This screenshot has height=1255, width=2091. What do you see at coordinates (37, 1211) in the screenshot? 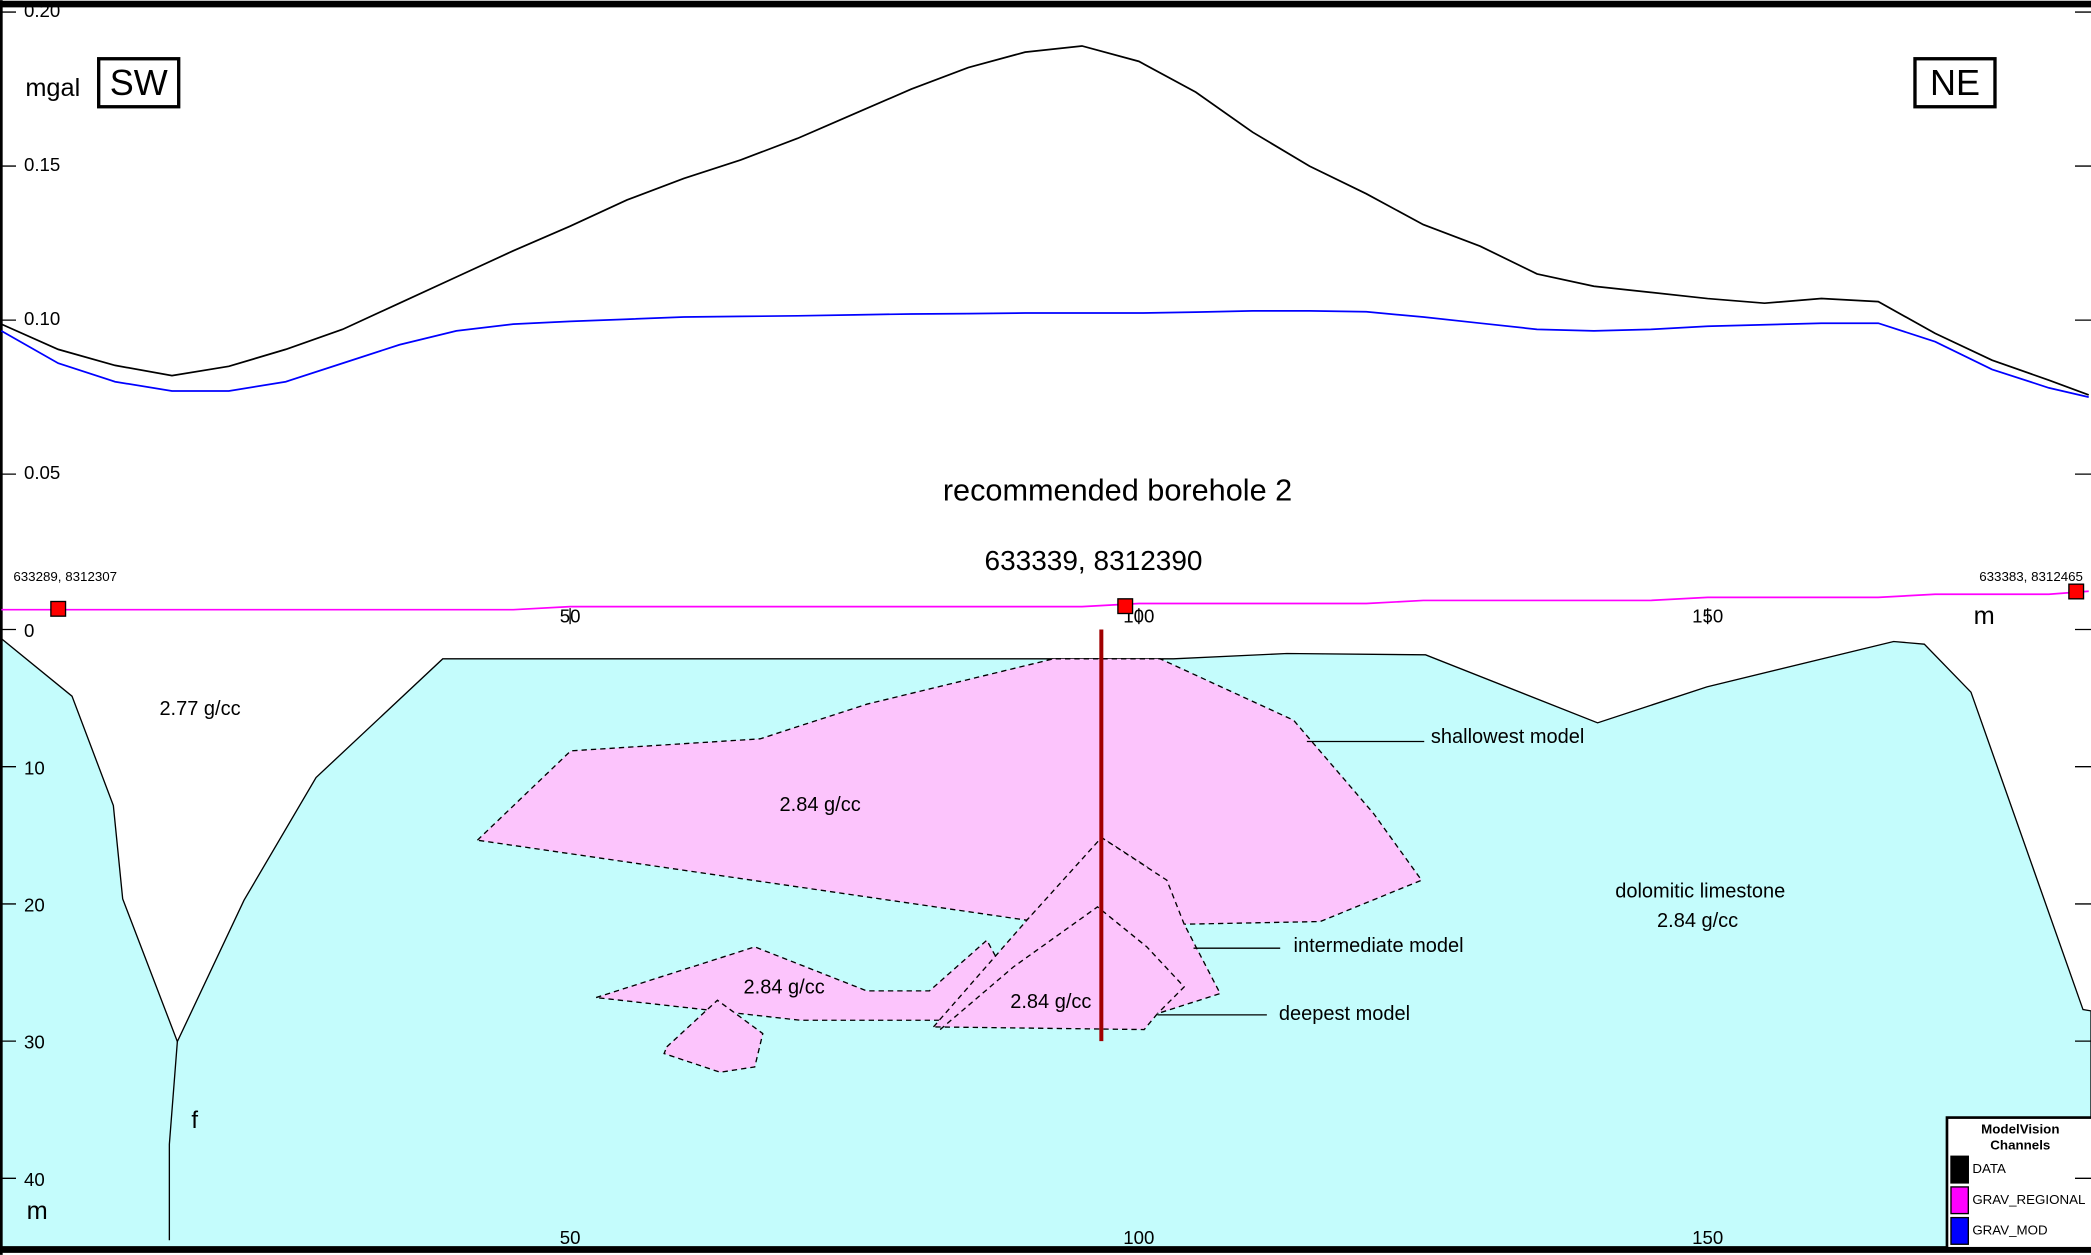
I see `depth-unit: m` at bounding box center [37, 1211].